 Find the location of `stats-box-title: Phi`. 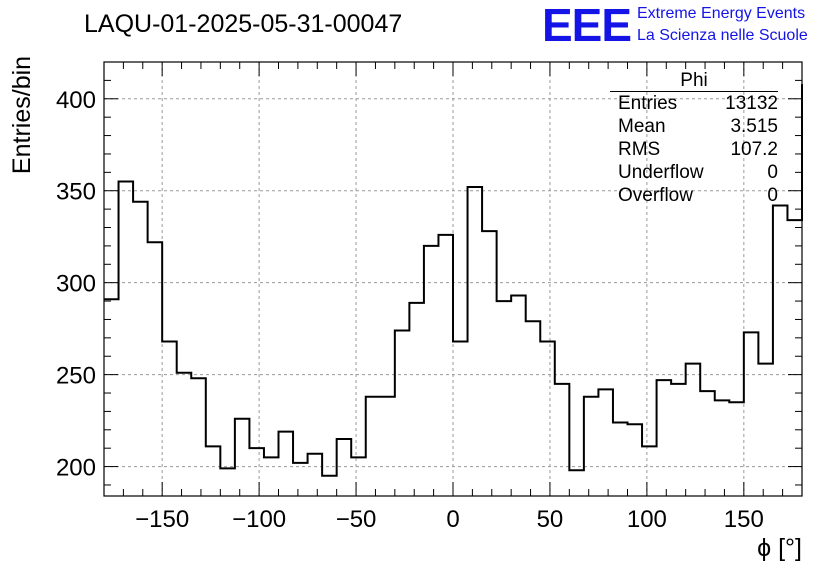

stats-box-title: Phi is located at coordinates (694, 81).